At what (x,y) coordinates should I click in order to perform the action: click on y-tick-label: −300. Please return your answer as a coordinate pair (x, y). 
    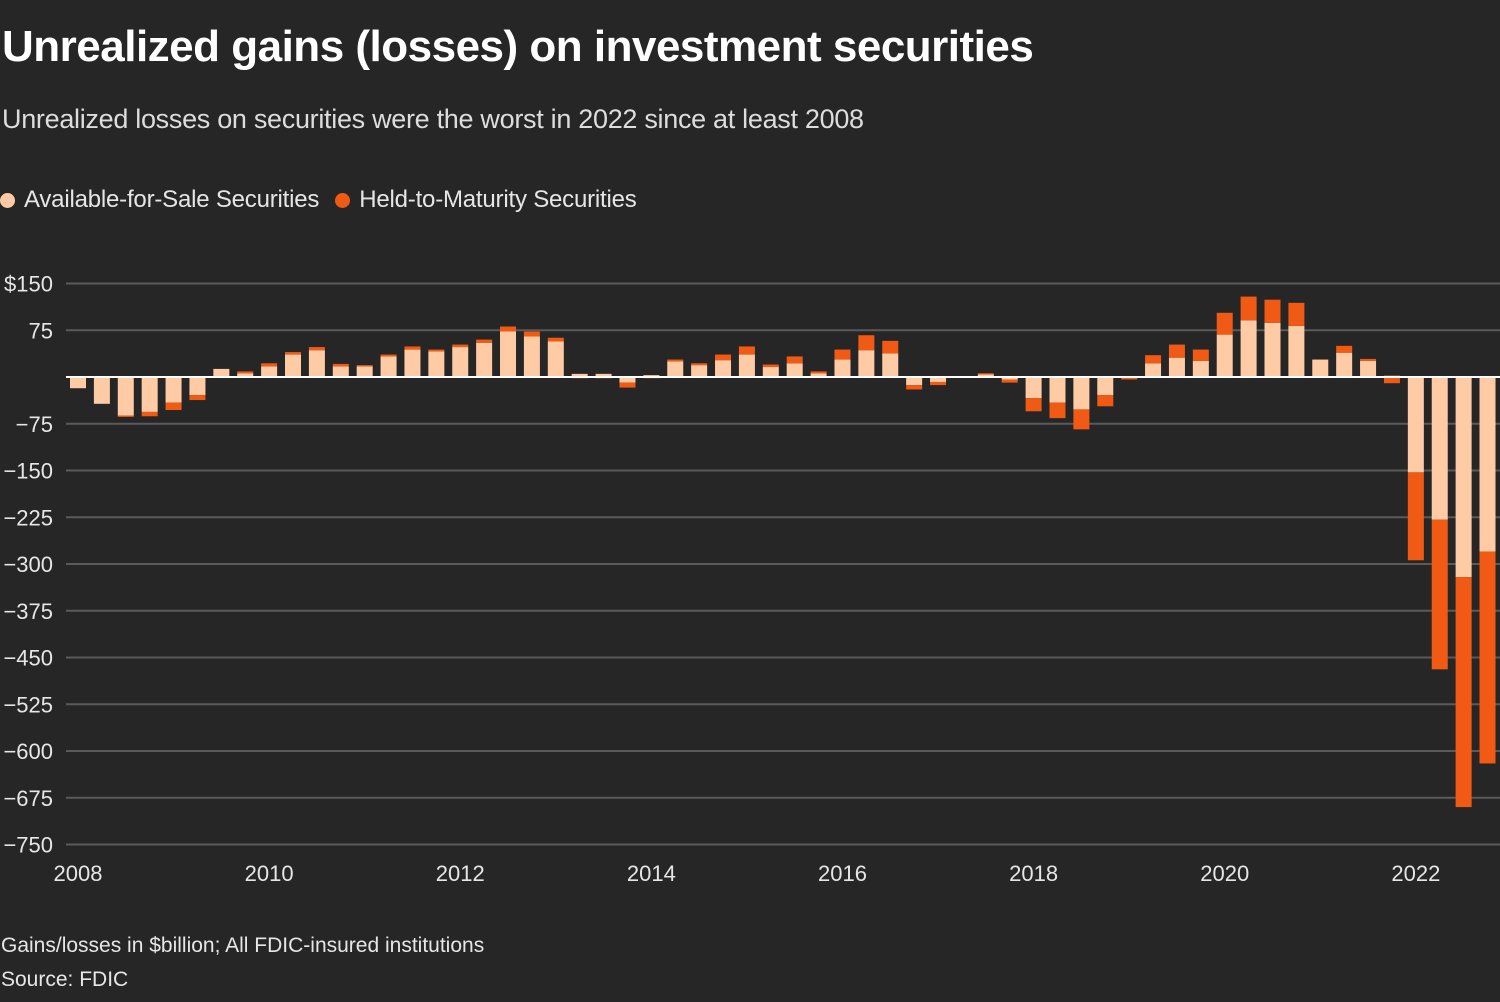
    Looking at the image, I should click on (28, 564).